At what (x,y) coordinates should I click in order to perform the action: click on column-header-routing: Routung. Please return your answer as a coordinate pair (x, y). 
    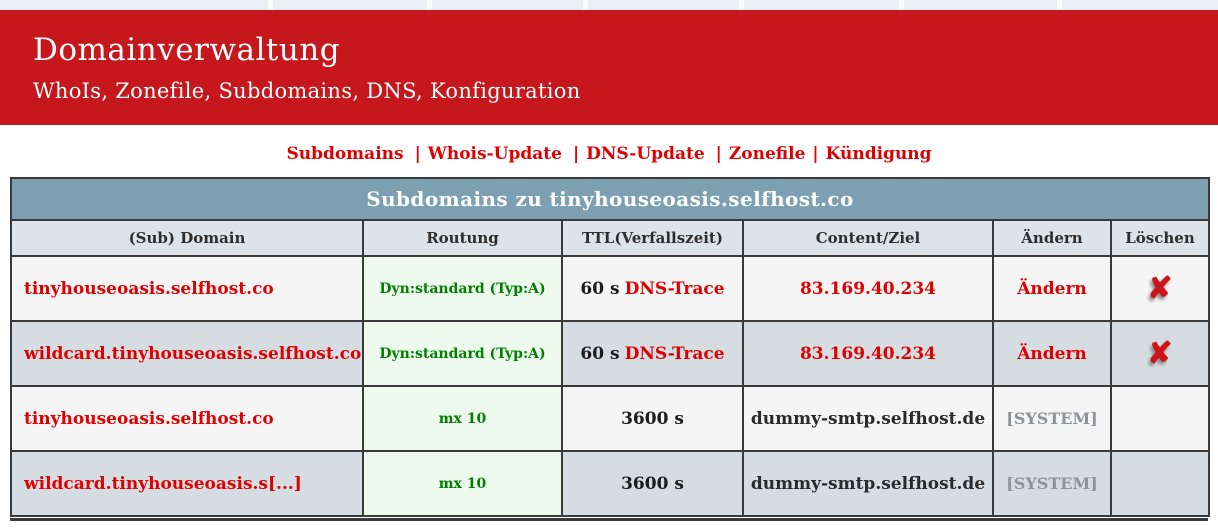
    Looking at the image, I should click on (462, 238).